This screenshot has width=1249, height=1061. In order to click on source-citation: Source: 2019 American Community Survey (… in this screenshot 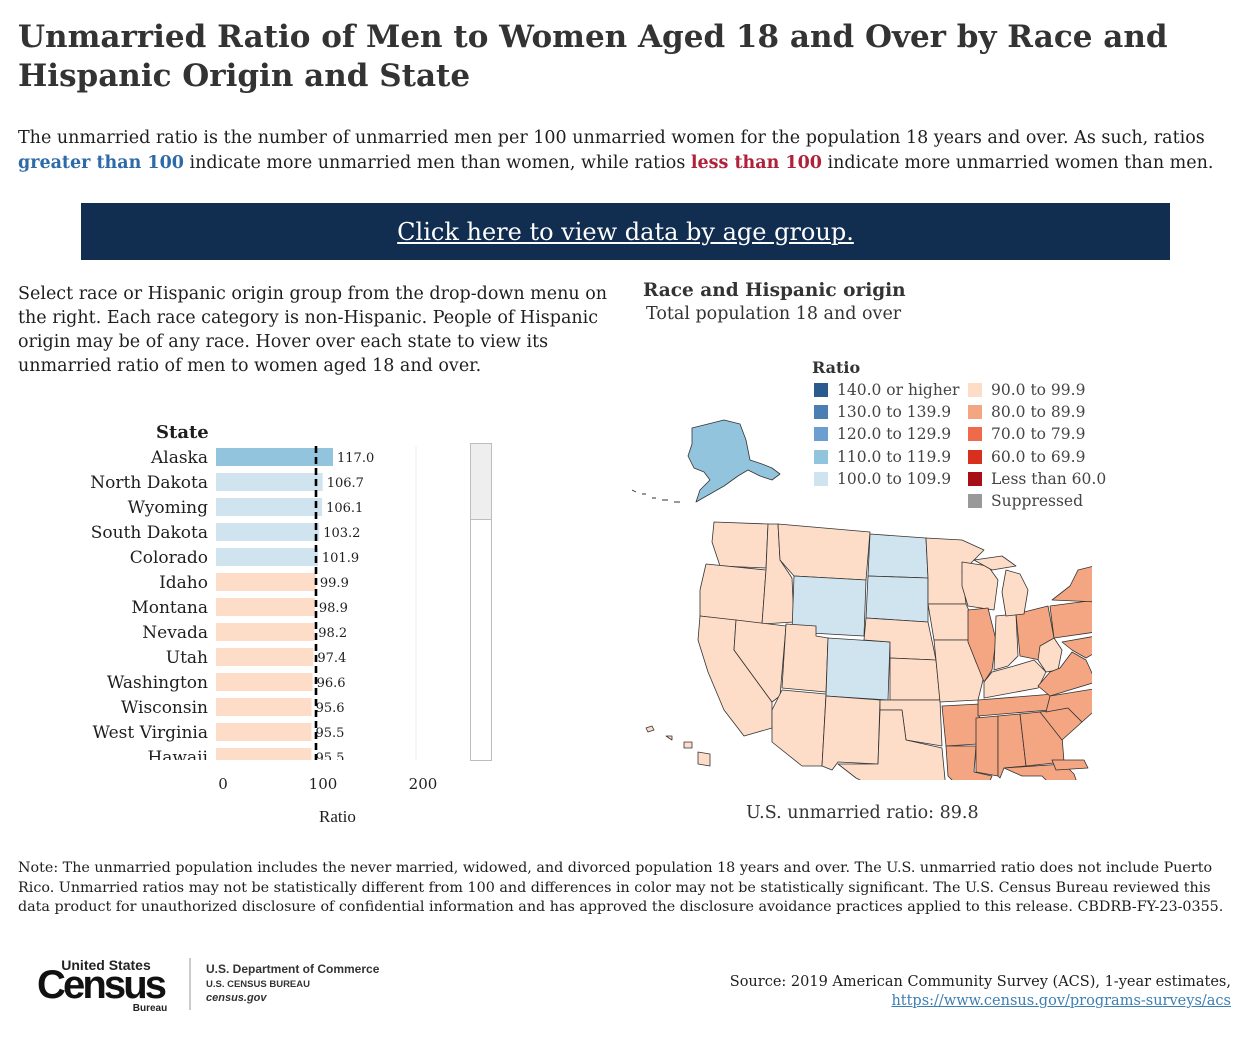, I will do `click(980, 992)`.